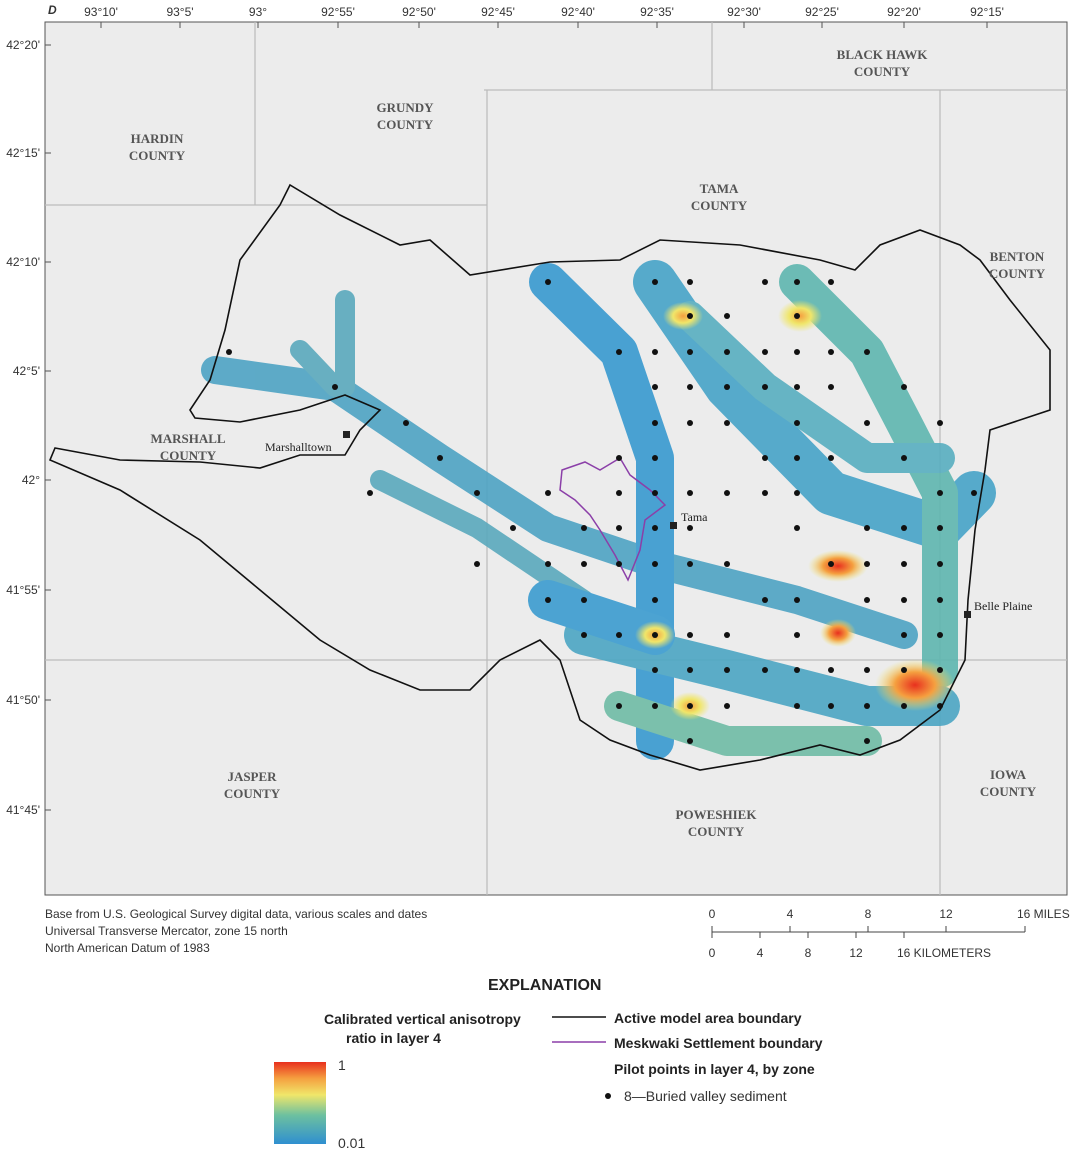 The height and width of the screenshot is (1162, 1077). What do you see at coordinates (987, 12) in the screenshot?
I see `longitude-label: 92°15'` at bounding box center [987, 12].